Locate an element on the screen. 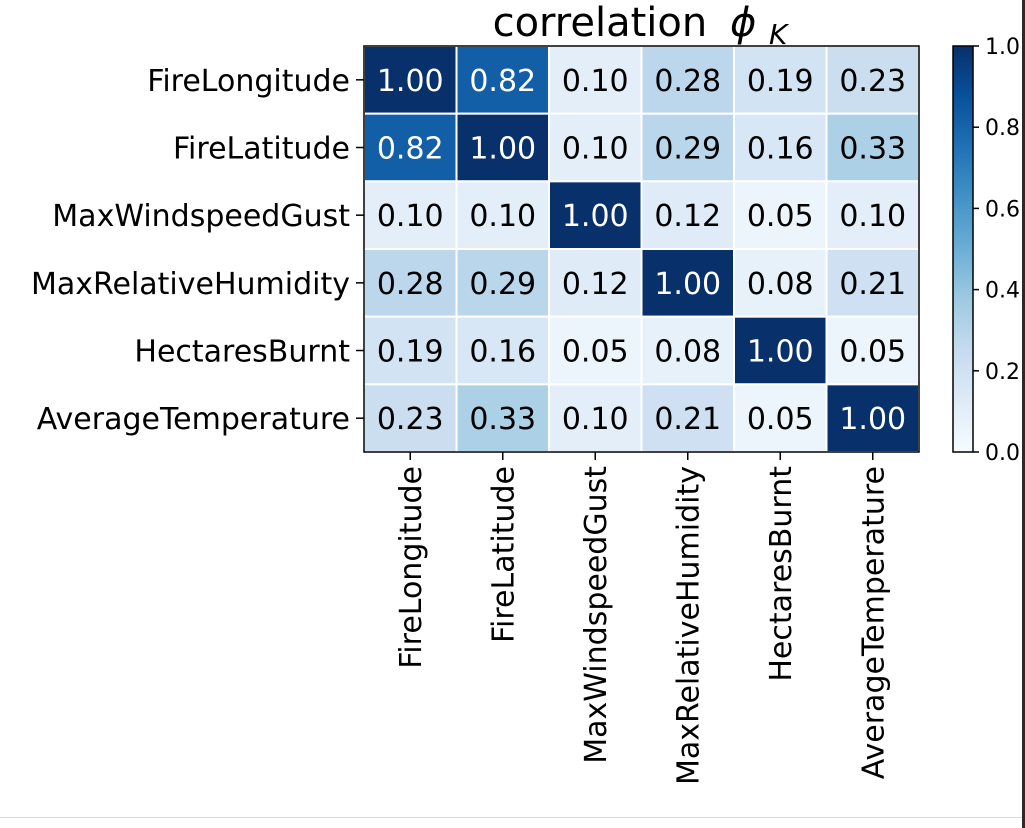 This screenshot has height=828, width=1025. x-tick-label: FireLongitude is located at coordinates (411, 567).